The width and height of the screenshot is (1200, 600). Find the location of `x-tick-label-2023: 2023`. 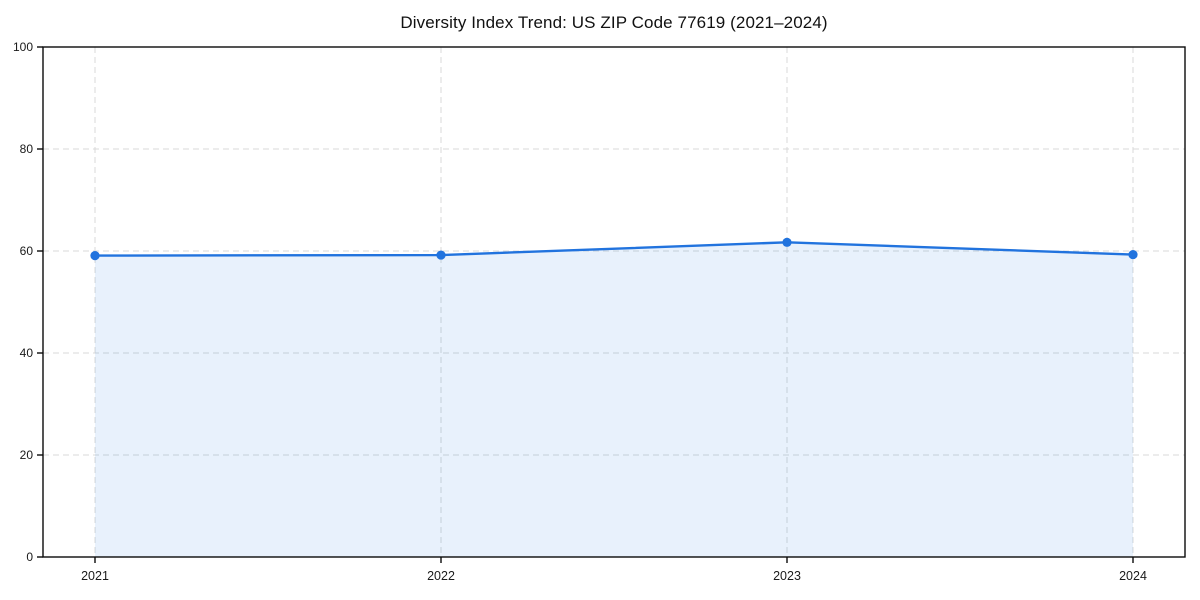

x-tick-label-2023: 2023 is located at coordinates (787, 576).